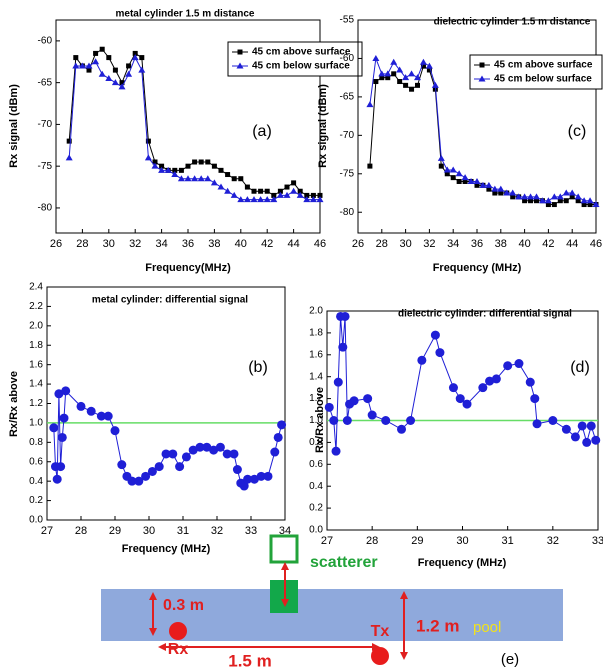  I want to click on y-tick-label: 0.6, so click(36, 461).